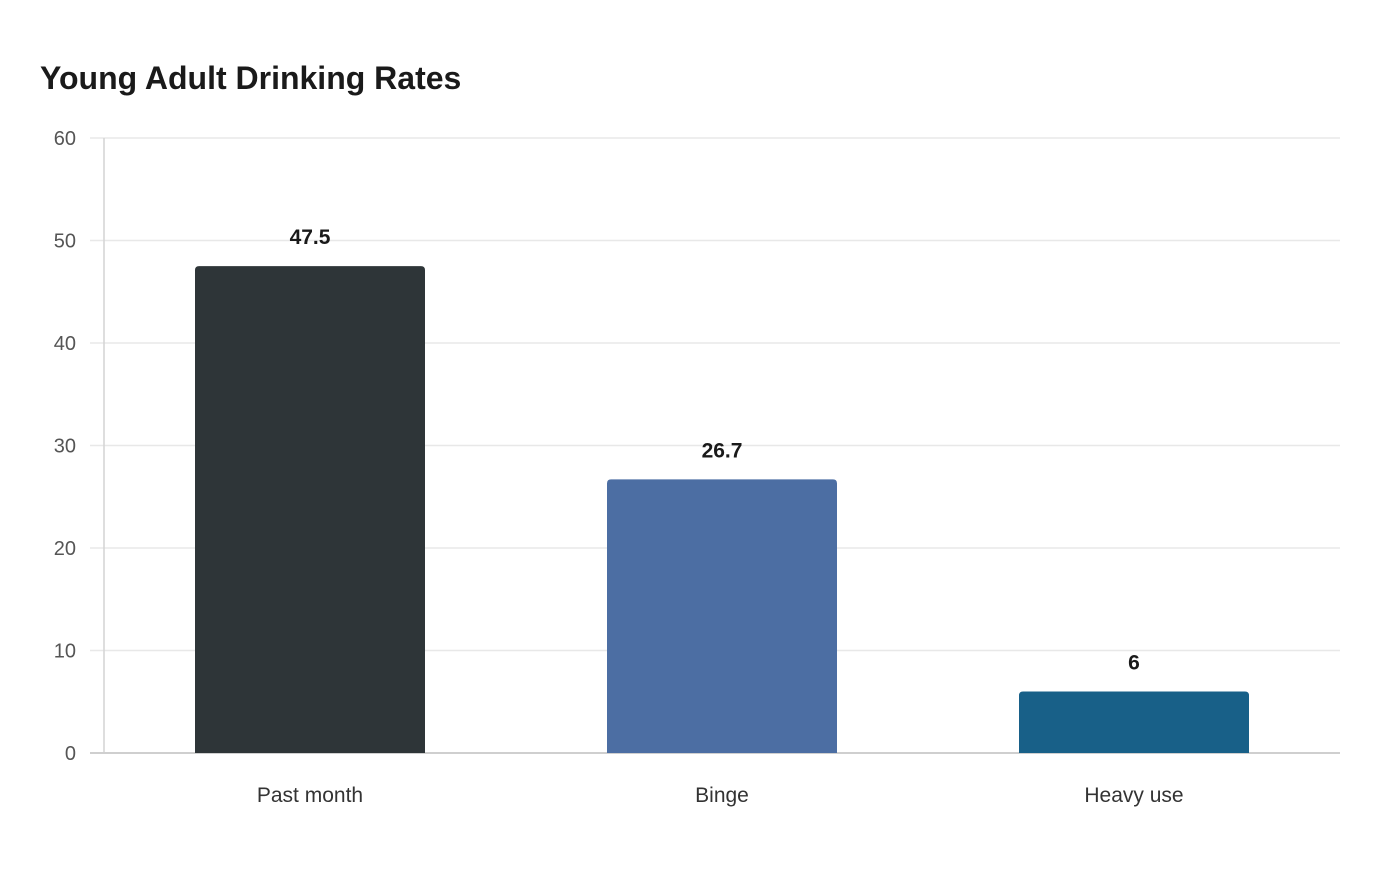  I want to click on x-category-label: Heavy use, so click(1133, 795).